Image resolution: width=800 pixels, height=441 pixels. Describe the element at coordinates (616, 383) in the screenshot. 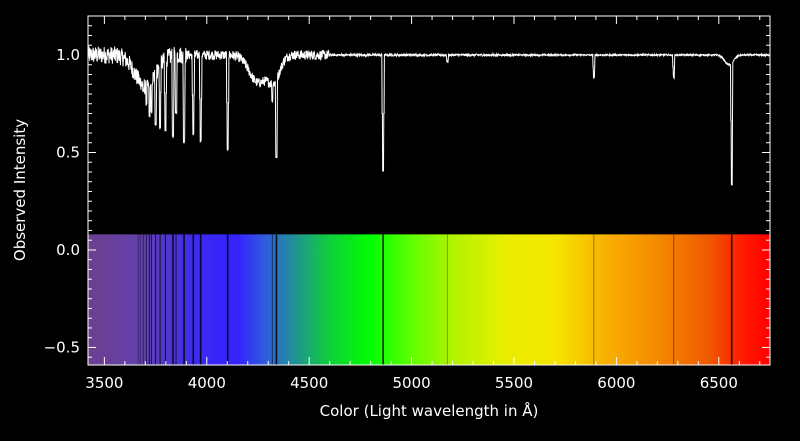

I see `x-tick-label: 6000` at that location.